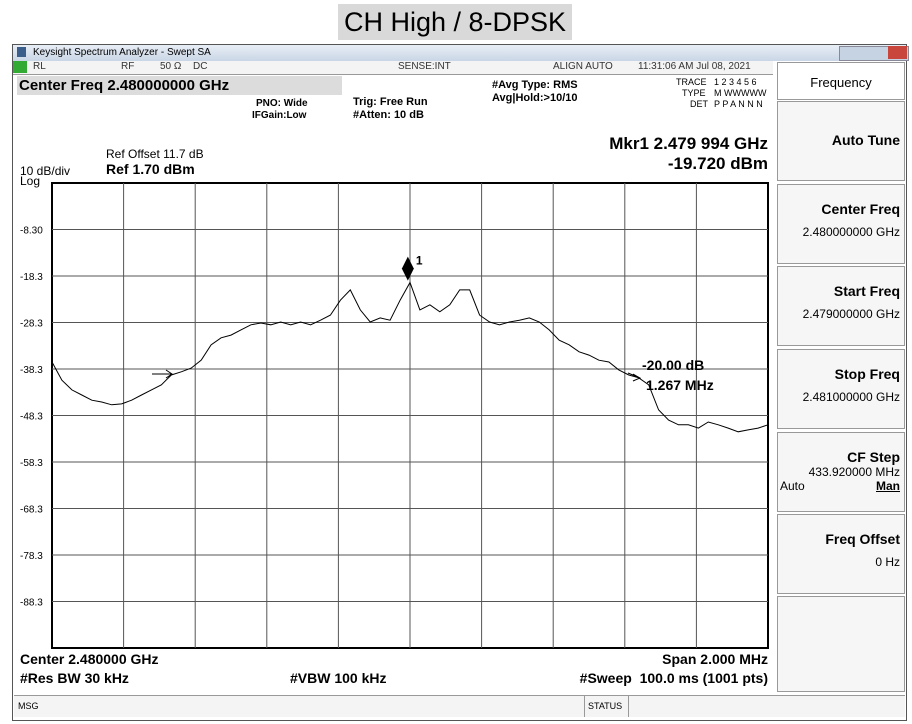  I want to click on softkey-empty, so click(841, 644).